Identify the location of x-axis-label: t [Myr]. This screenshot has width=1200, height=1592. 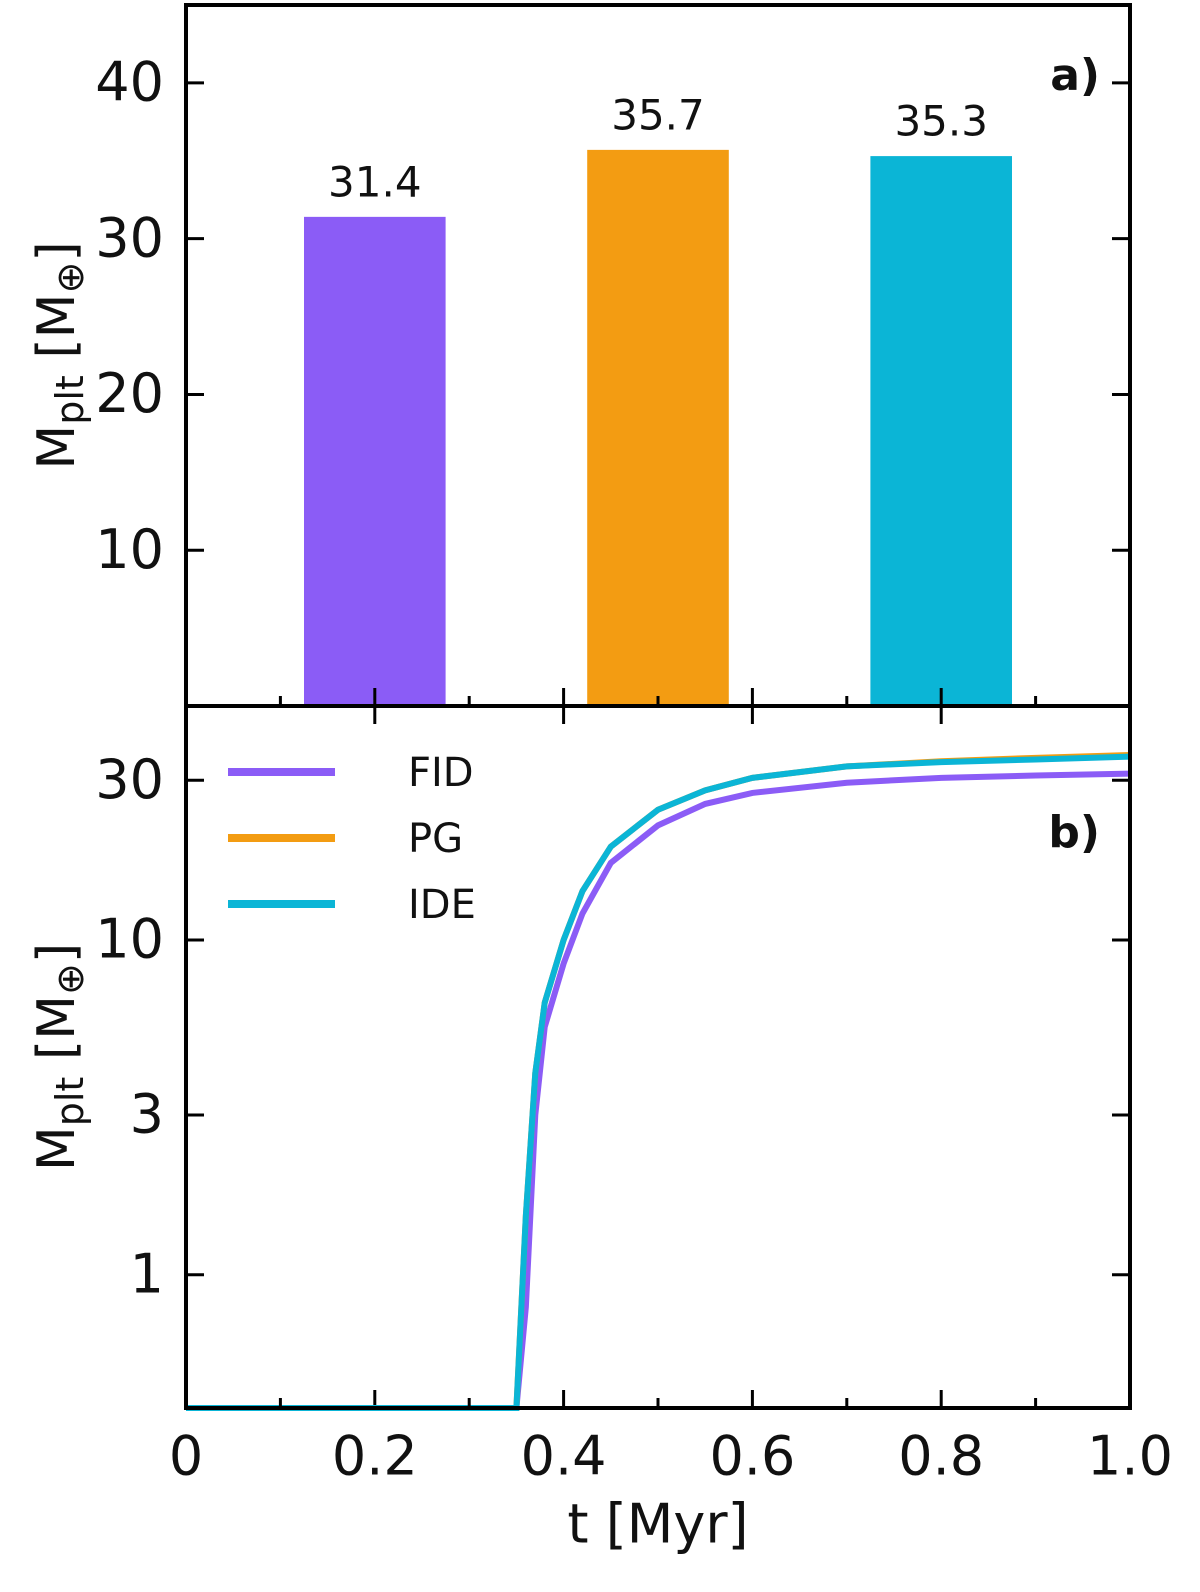
(657, 1524).